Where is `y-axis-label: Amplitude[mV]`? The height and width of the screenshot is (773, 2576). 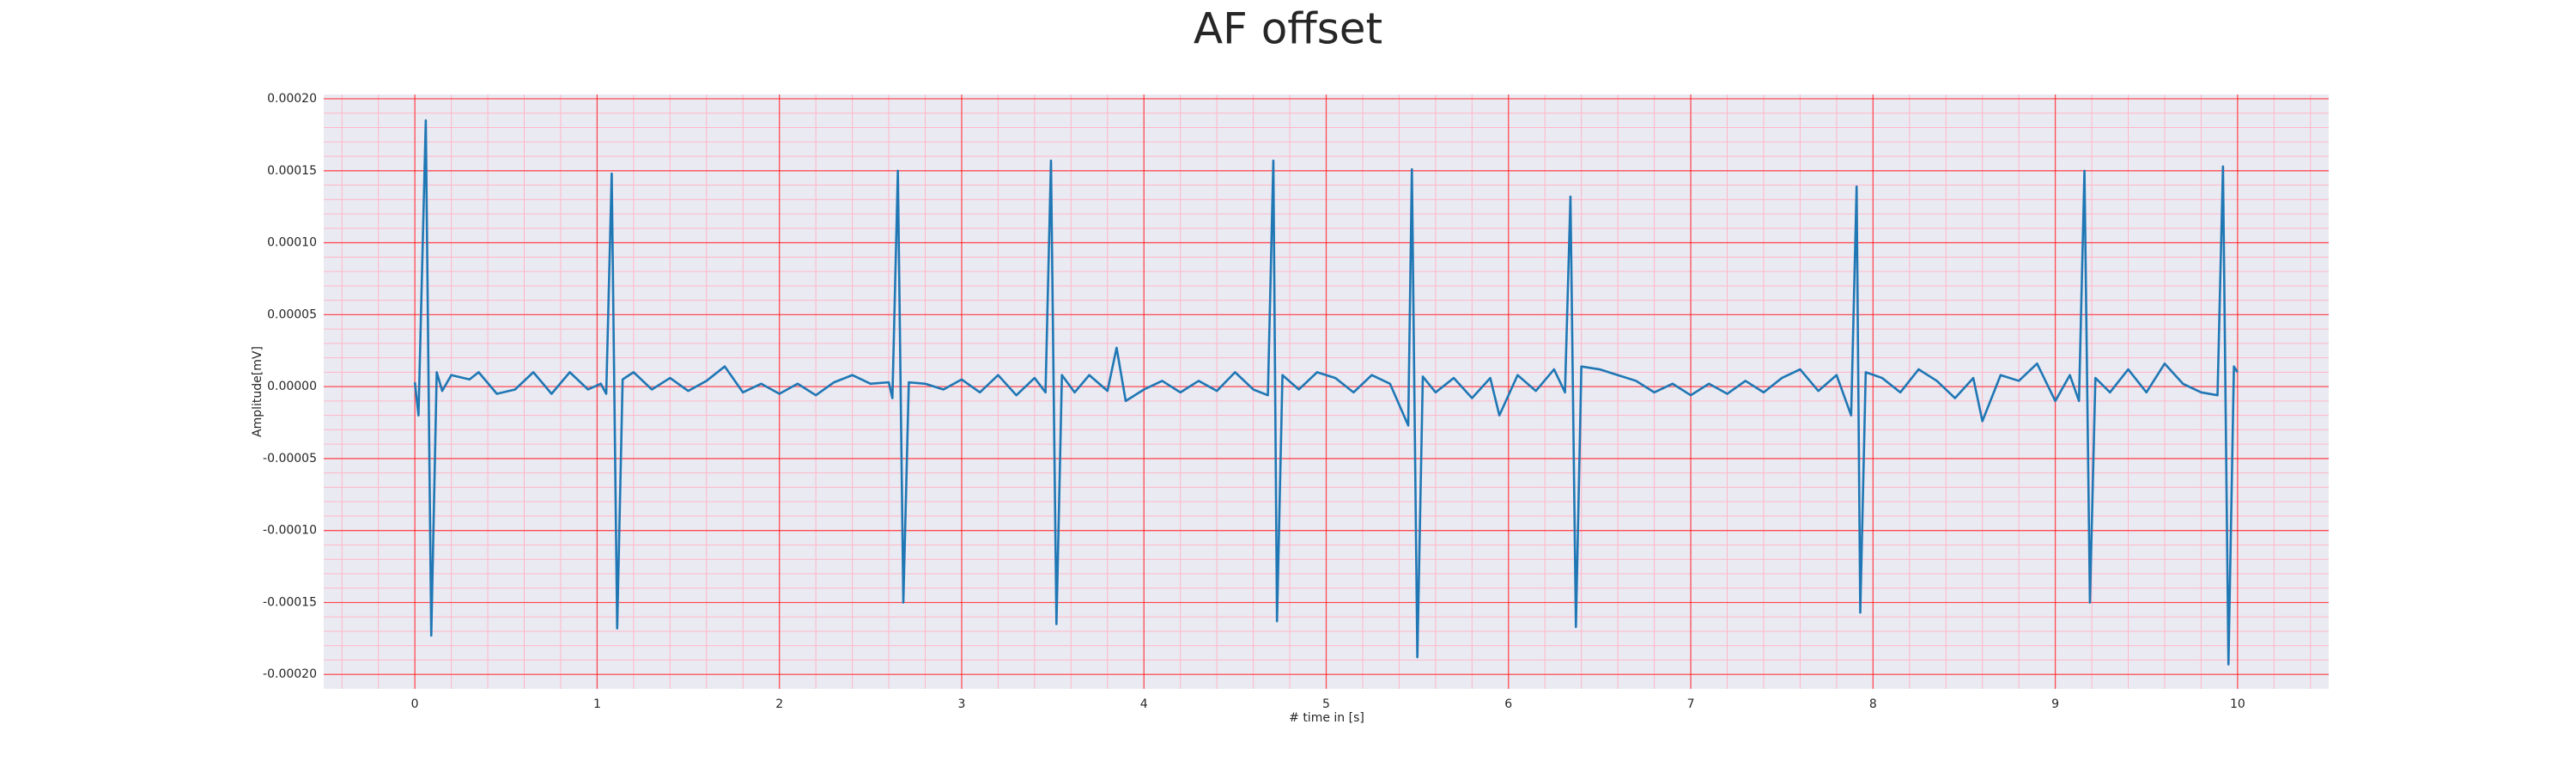
y-axis-label: Amplitude[mV] is located at coordinates (258, 391).